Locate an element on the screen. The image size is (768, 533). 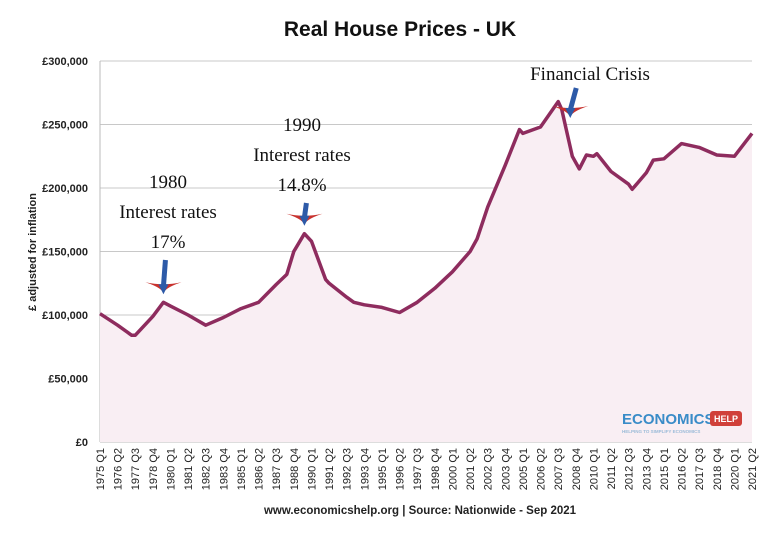
annotation-text: 17% is located at coordinates (168, 242).